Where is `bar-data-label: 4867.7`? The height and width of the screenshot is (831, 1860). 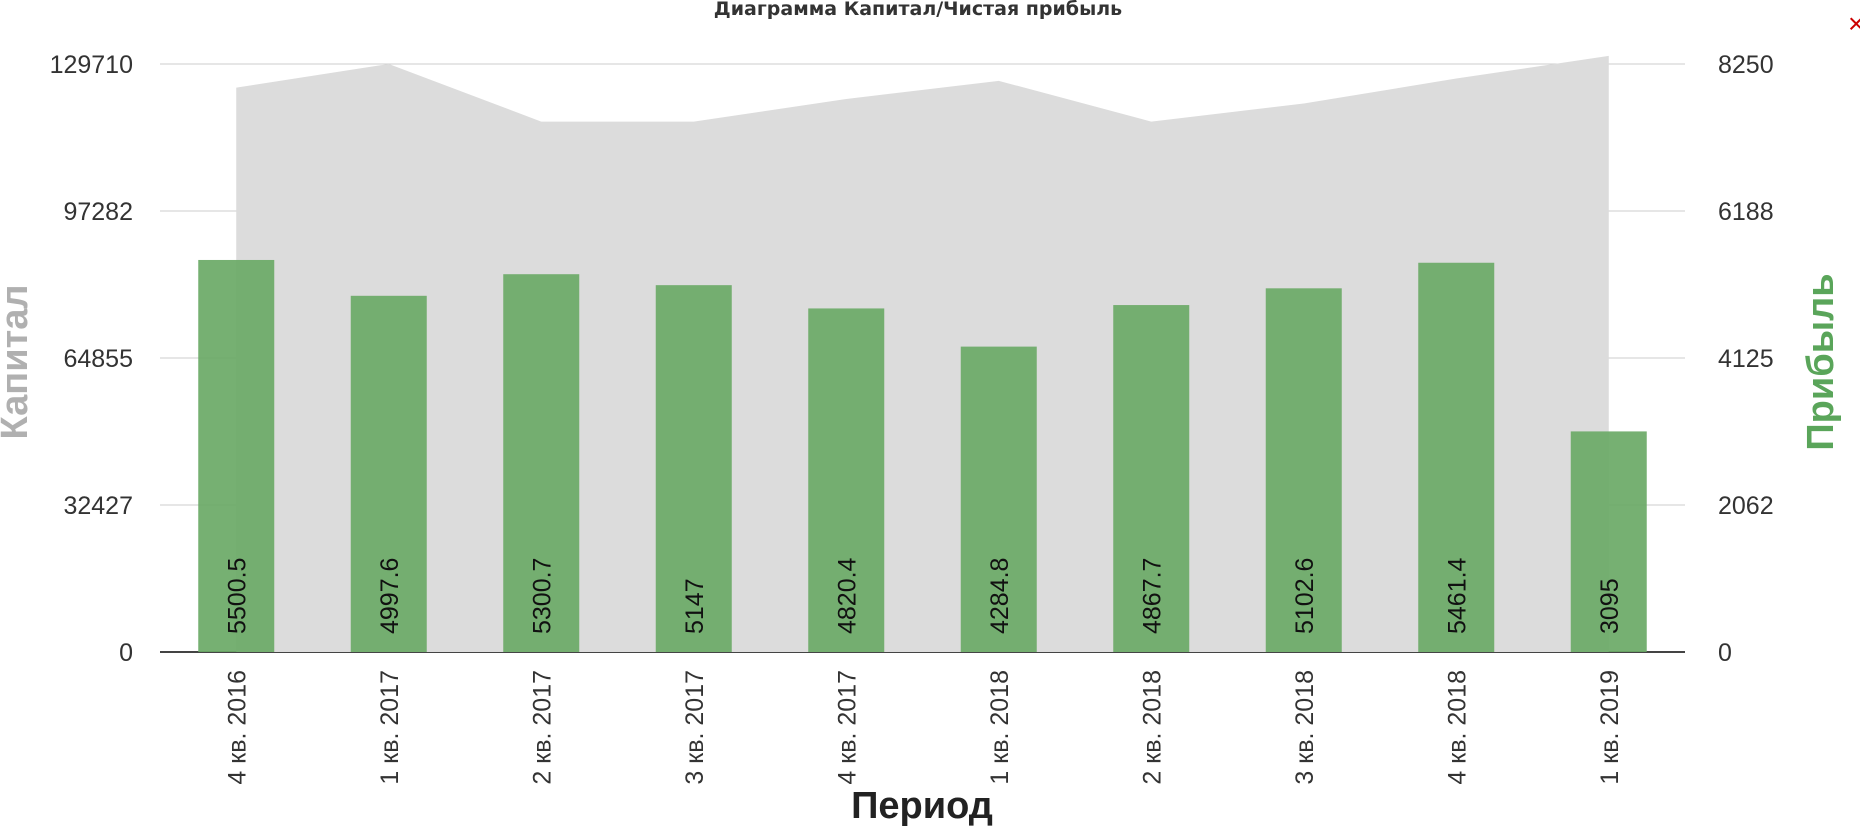 bar-data-label: 4867.7 is located at coordinates (1152, 596).